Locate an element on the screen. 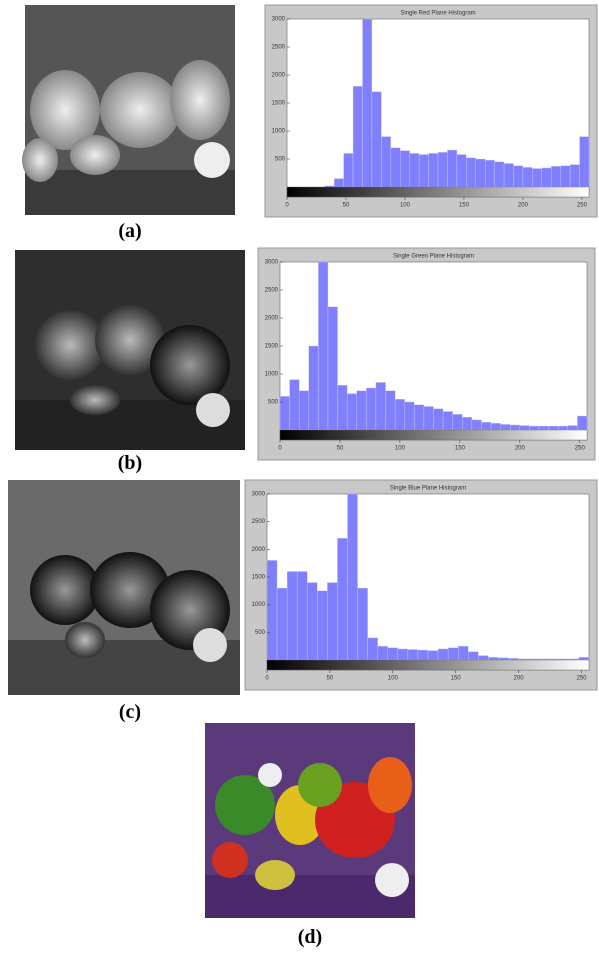 This screenshot has height=960, width=599. chart-title: Single Red Plane Histogram is located at coordinates (437, 14).